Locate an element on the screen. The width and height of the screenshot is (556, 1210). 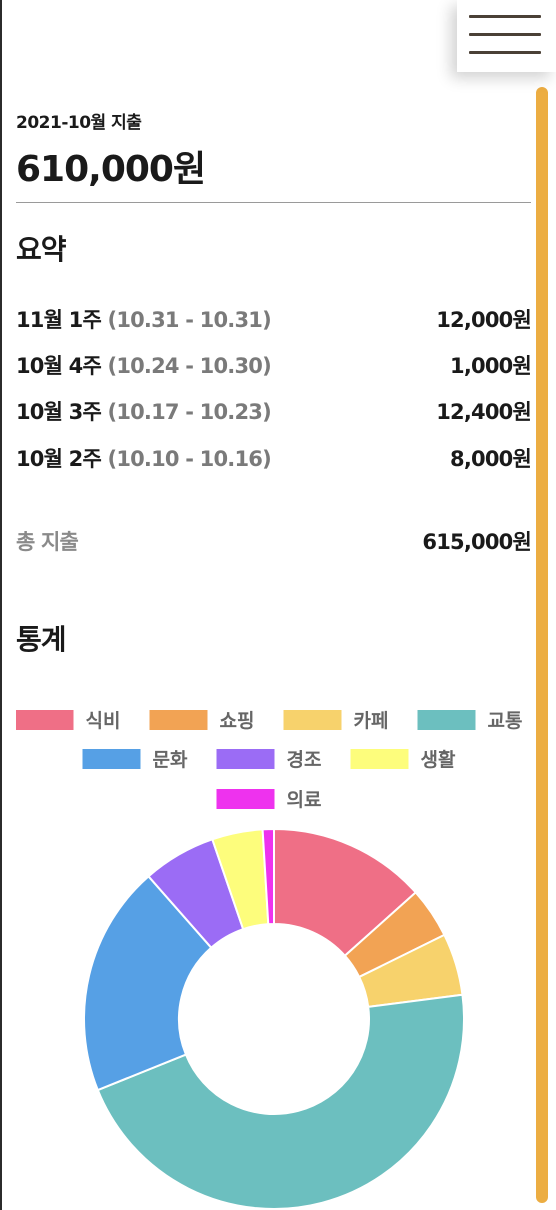
summary-title: 요약 is located at coordinates (41, 248).